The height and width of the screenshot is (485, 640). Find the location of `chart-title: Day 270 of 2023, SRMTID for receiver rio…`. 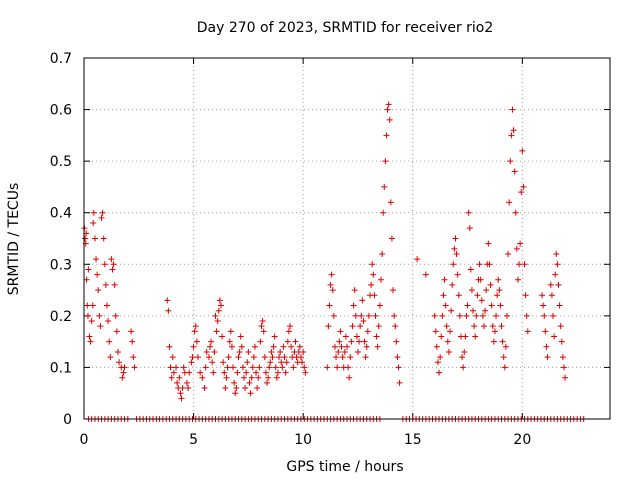

chart-title: Day 270 of 2023, SRMTID for receiver rio… is located at coordinates (345, 28).